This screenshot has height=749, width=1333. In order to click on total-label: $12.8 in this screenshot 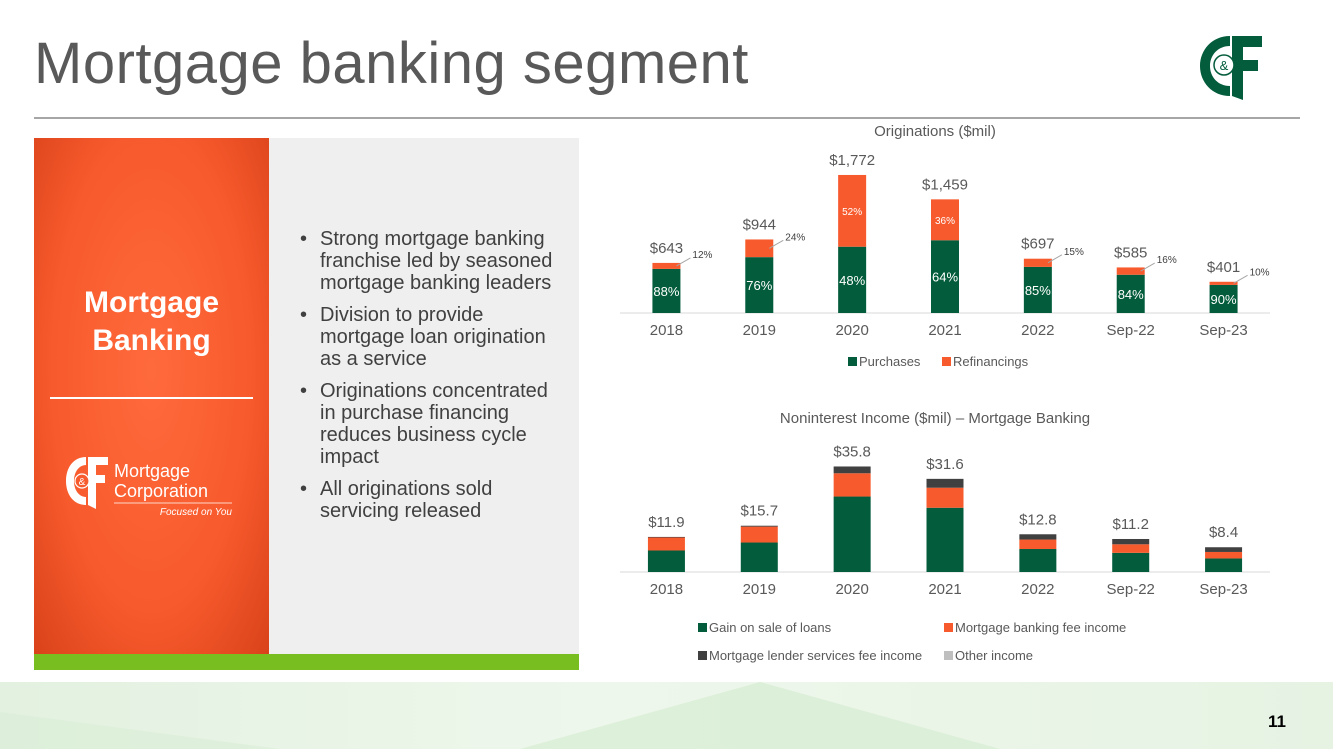, I will do `click(1038, 519)`.